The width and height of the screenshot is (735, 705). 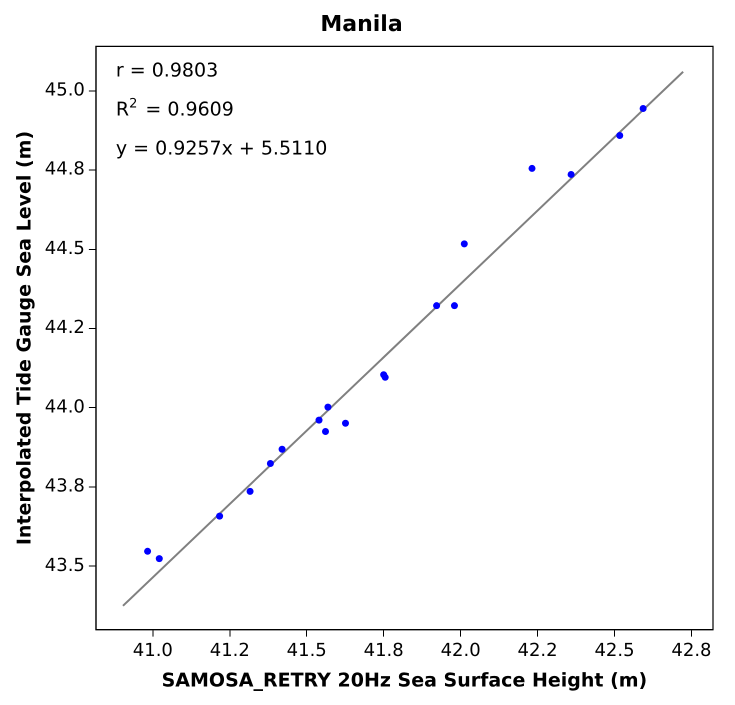 I want to click on y-tick-label: 45.0, so click(x=64, y=89).